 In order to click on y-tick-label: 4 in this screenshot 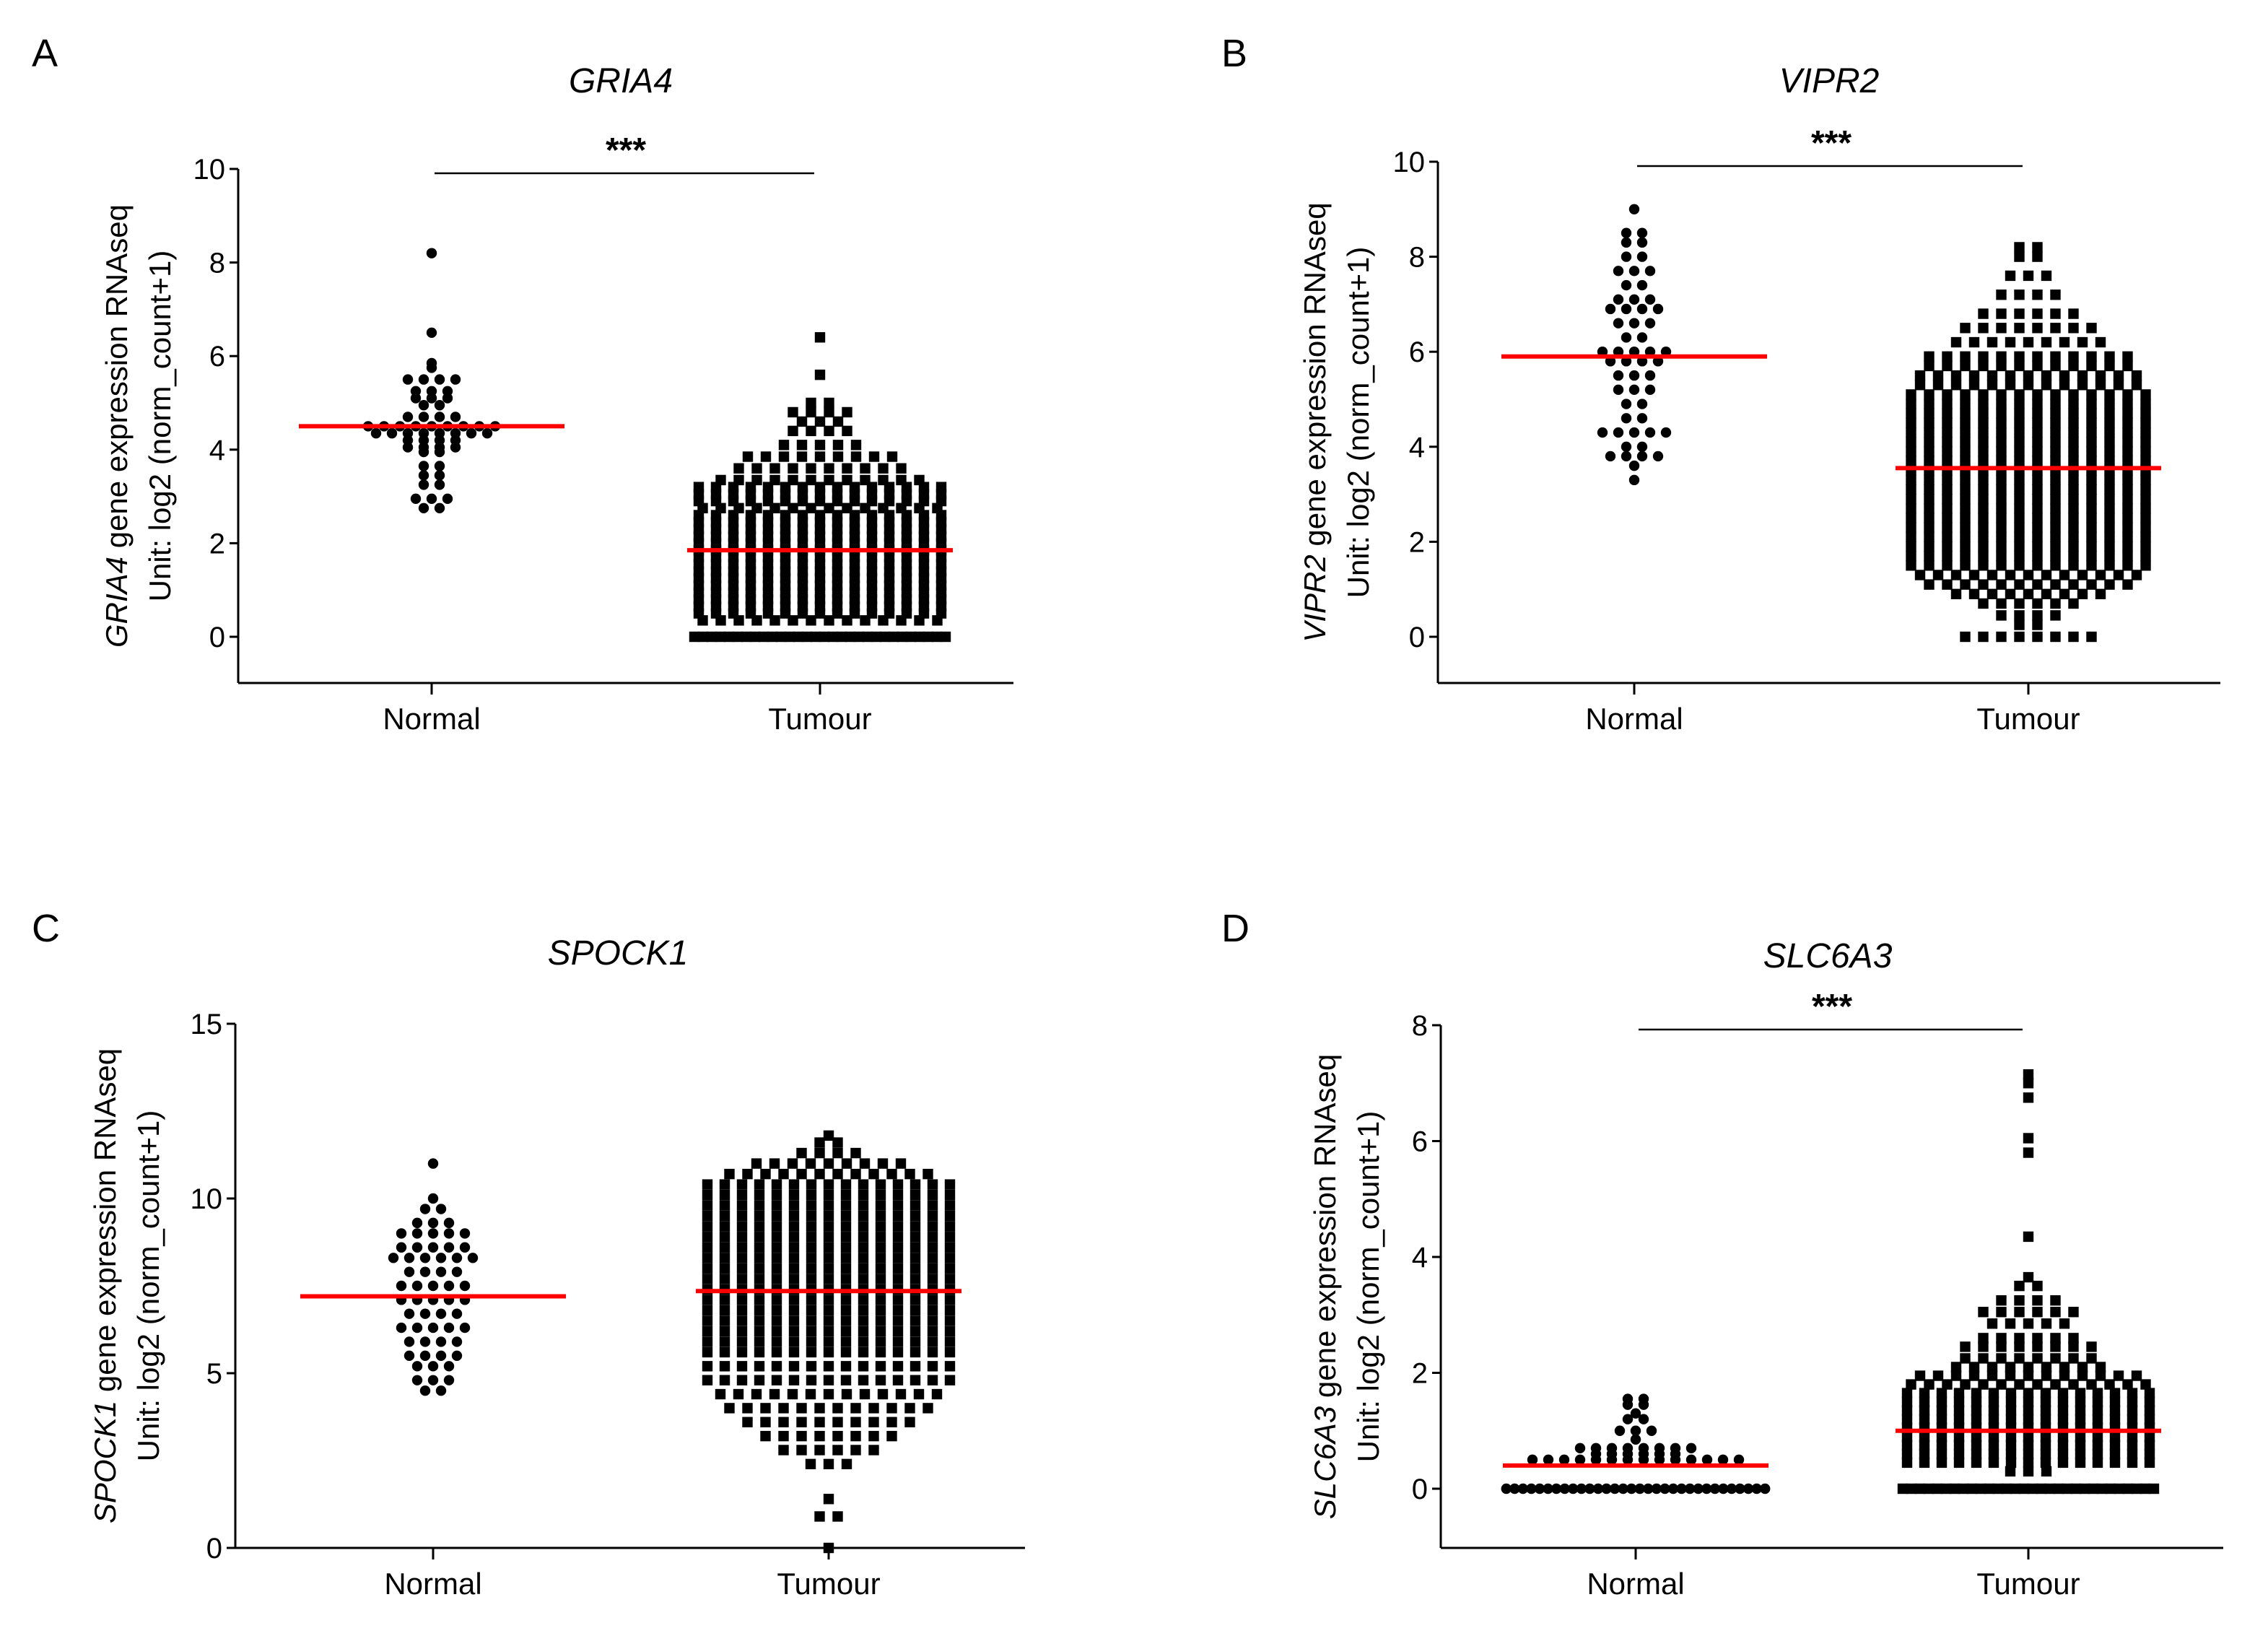, I will do `click(1420, 1258)`.